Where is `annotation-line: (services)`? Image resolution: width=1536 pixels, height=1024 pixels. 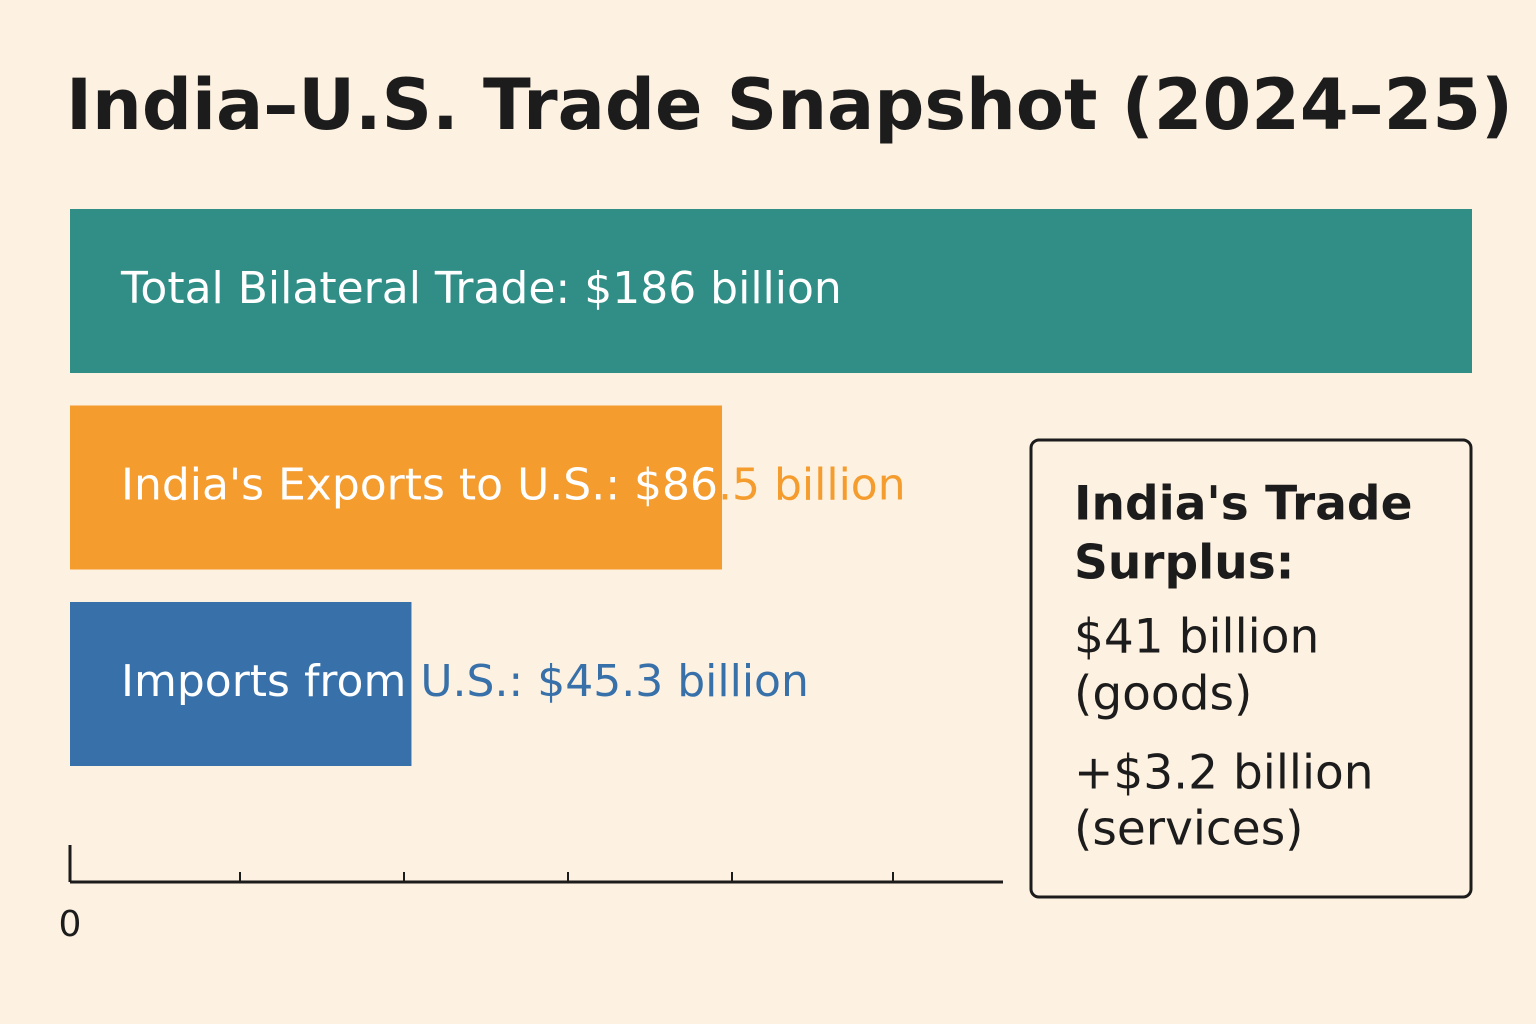
annotation-line: (services) is located at coordinates (1189, 829).